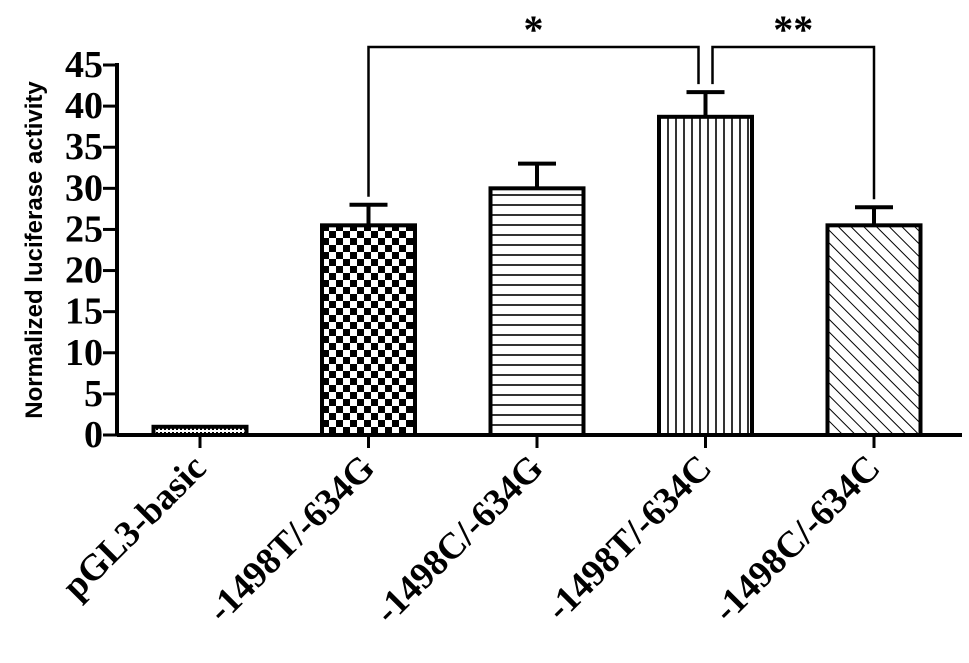 The image size is (969, 663). I want to click on y-tick-label: 10, so click(84, 353).